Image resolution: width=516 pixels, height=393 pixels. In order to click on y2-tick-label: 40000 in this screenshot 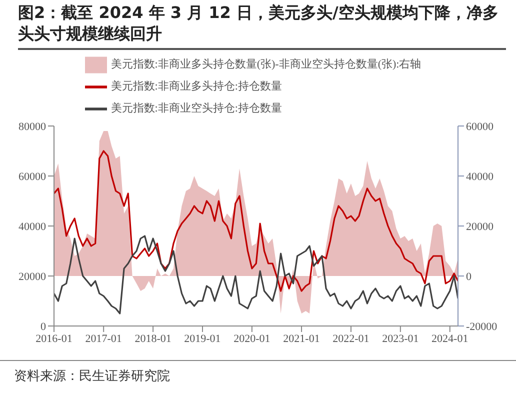, I will do `click(480, 176)`.